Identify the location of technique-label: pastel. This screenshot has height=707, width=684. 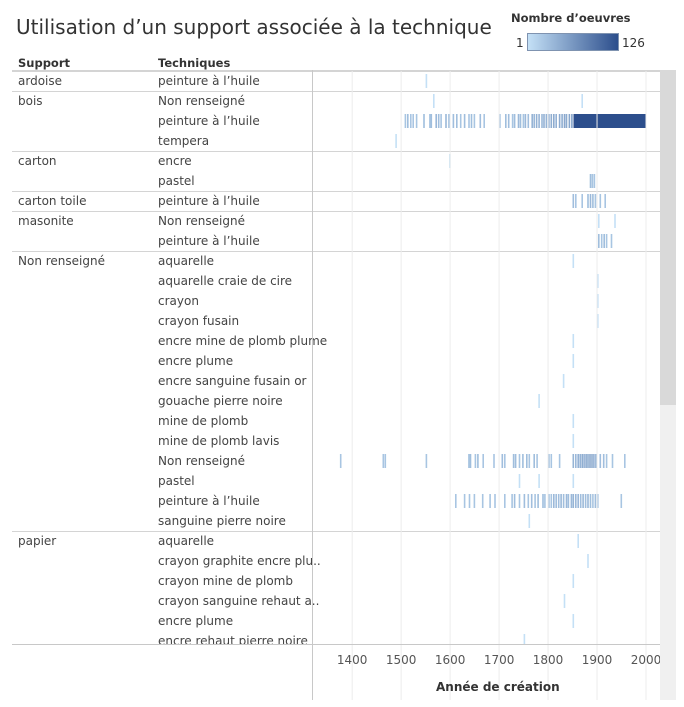
(176, 181).